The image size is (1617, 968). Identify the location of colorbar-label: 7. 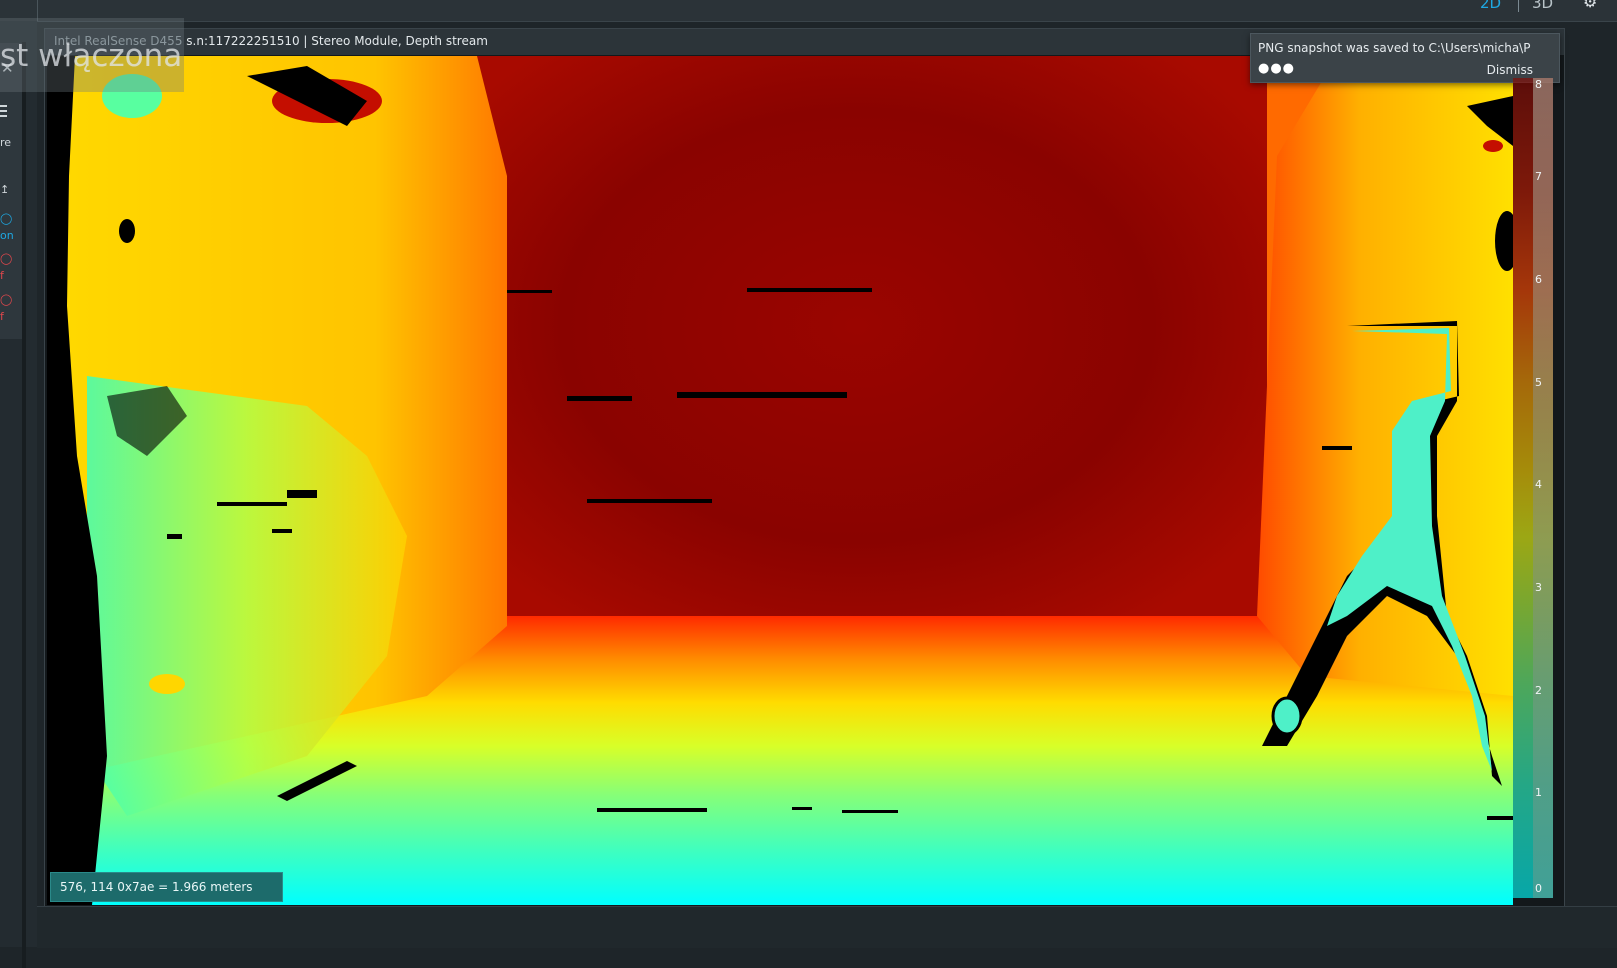
(1538, 176).